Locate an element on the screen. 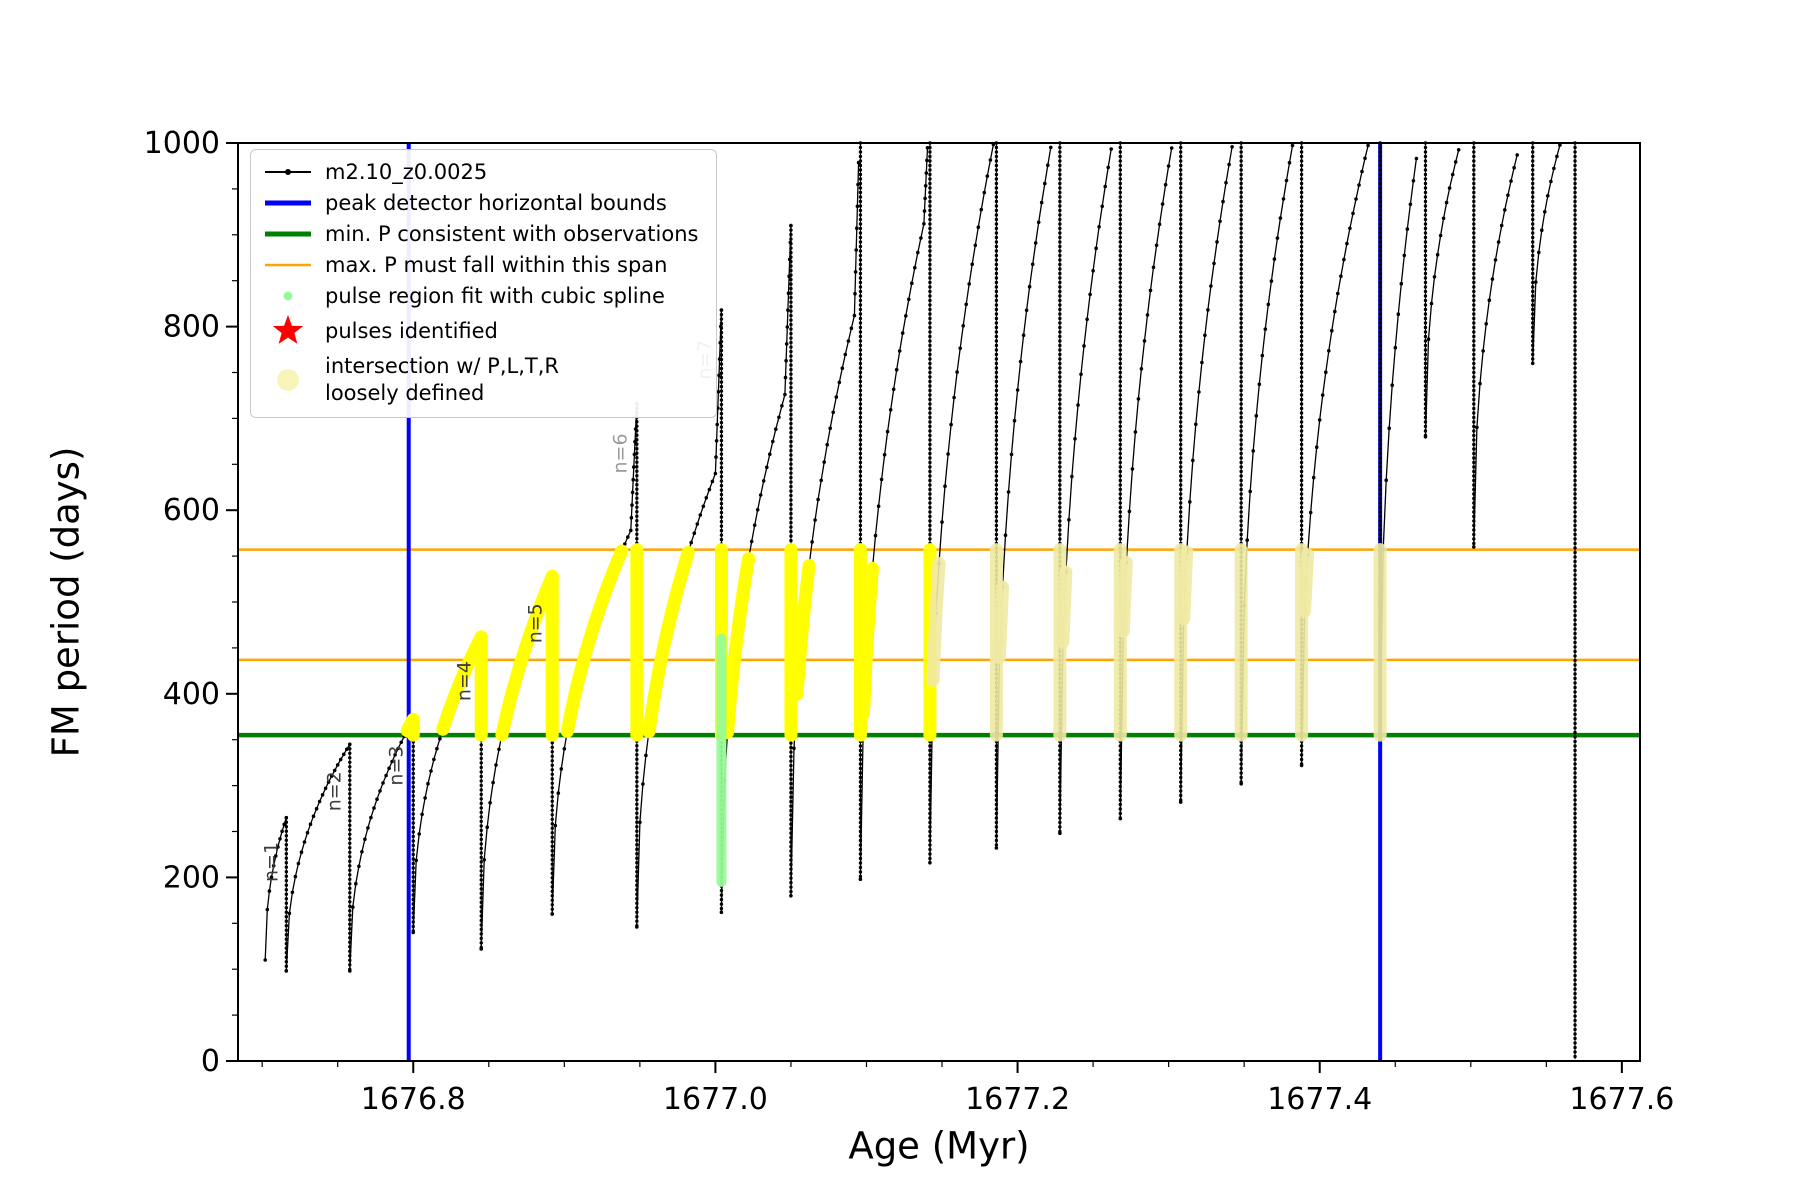 The image size is (1800, 1200). y-tick-label: 600 is located at coordinates (191, 510).